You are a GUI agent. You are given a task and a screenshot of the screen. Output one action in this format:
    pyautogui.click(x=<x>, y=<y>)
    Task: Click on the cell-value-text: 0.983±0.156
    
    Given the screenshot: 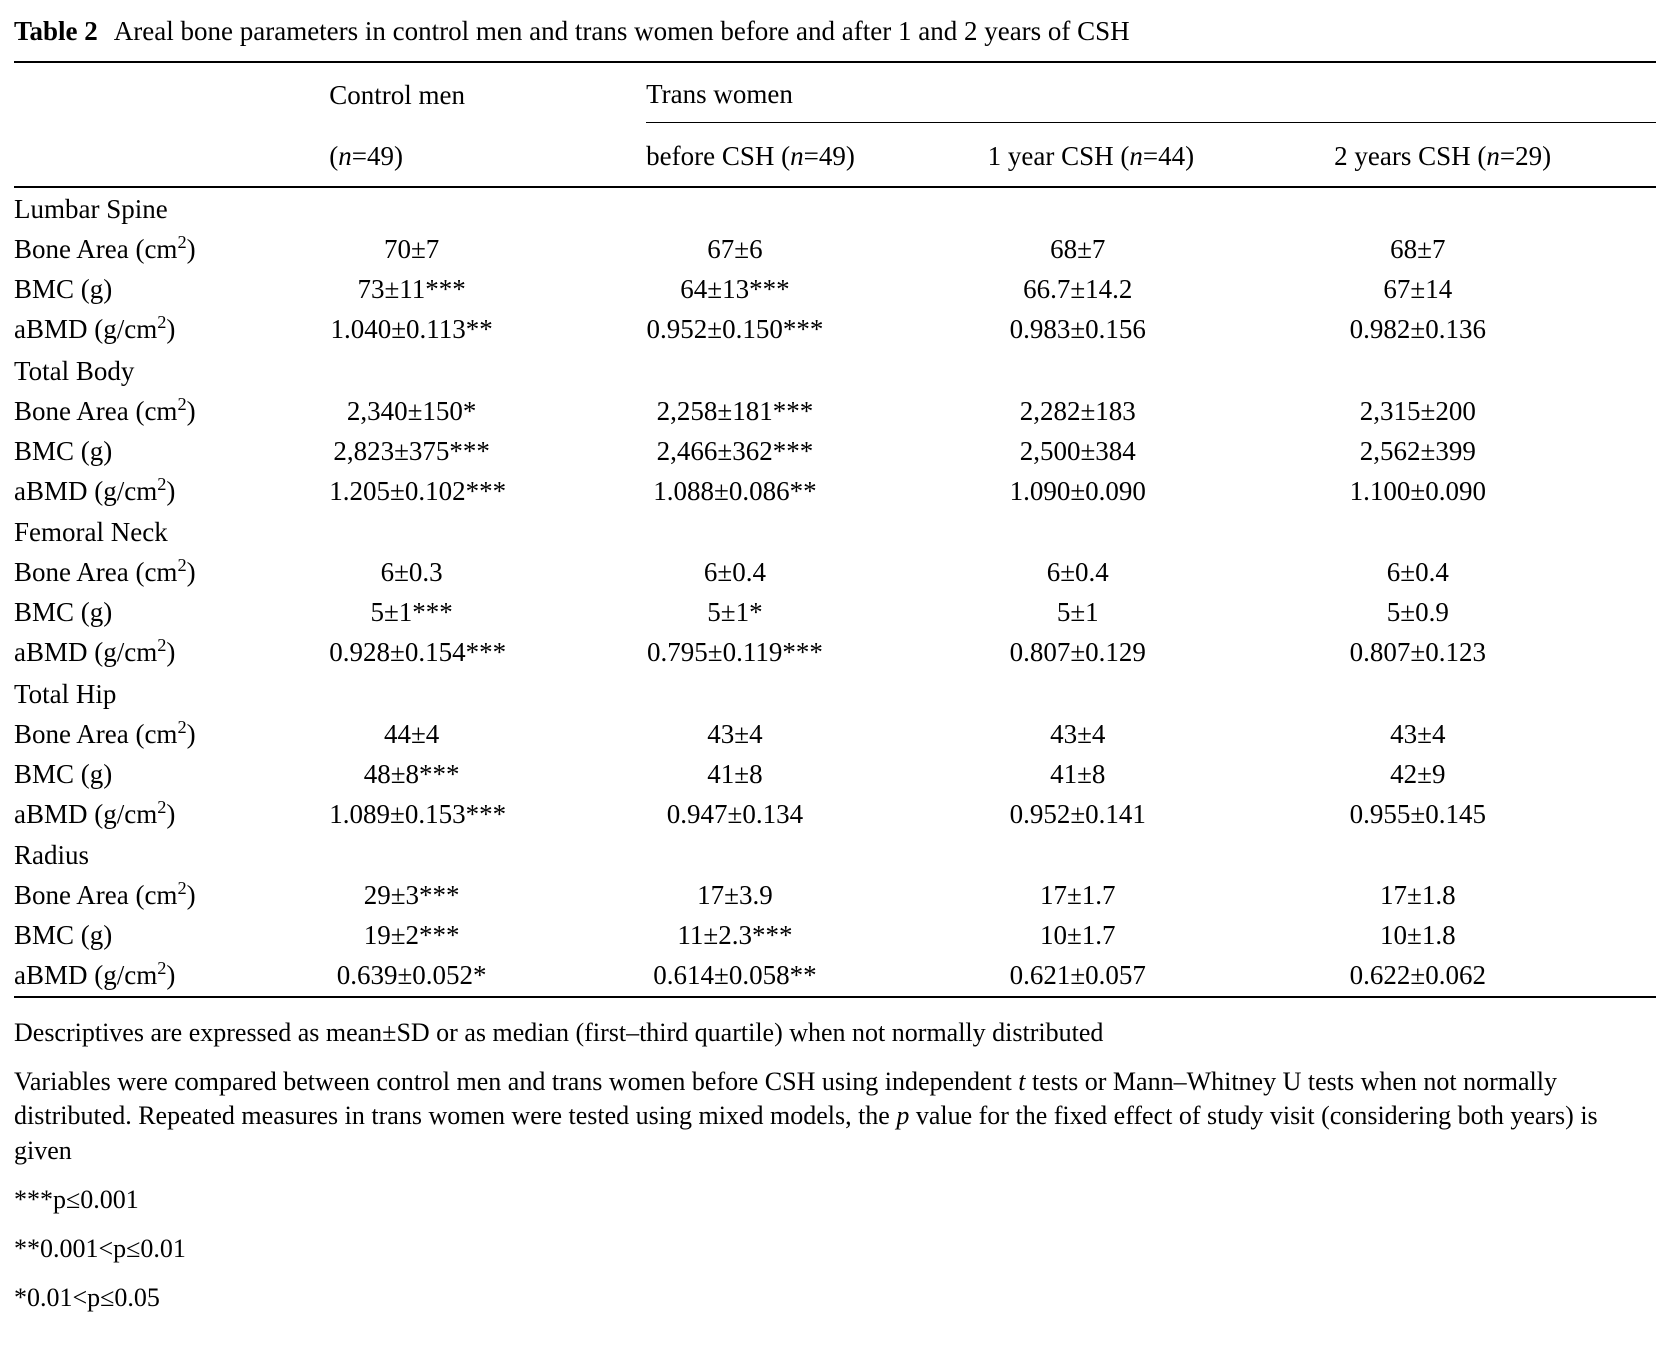 What is the action you would take?
    pyautogui.click(x=1077, y=329)
    